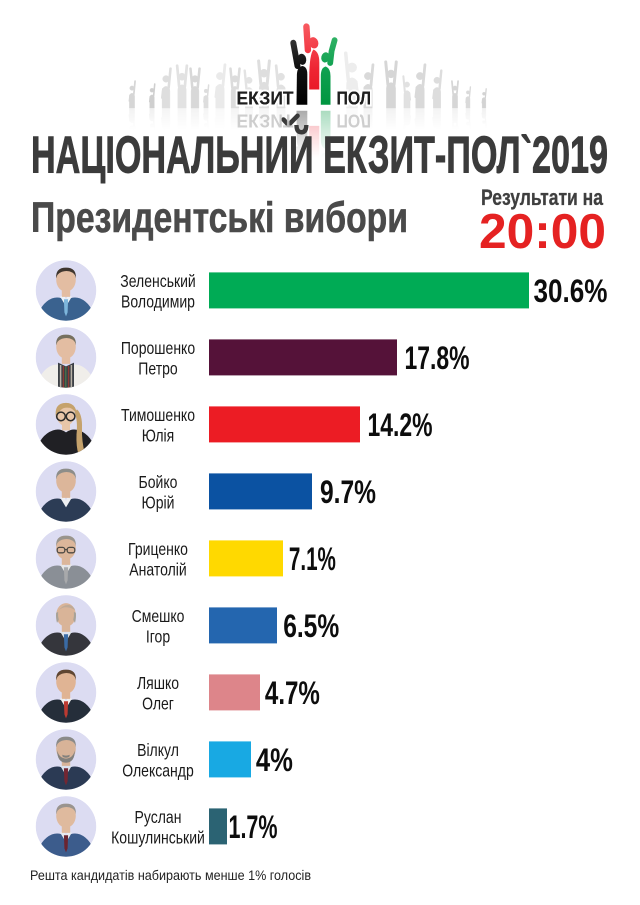 This screenshot has height=905, width=640. Describe the element at coordinates (319, 155) in the screenshot. I see `svg-text: НАЦІОНАЛЬНИЙ ЕКЗИТ-ПОЛ`2019` at that location.